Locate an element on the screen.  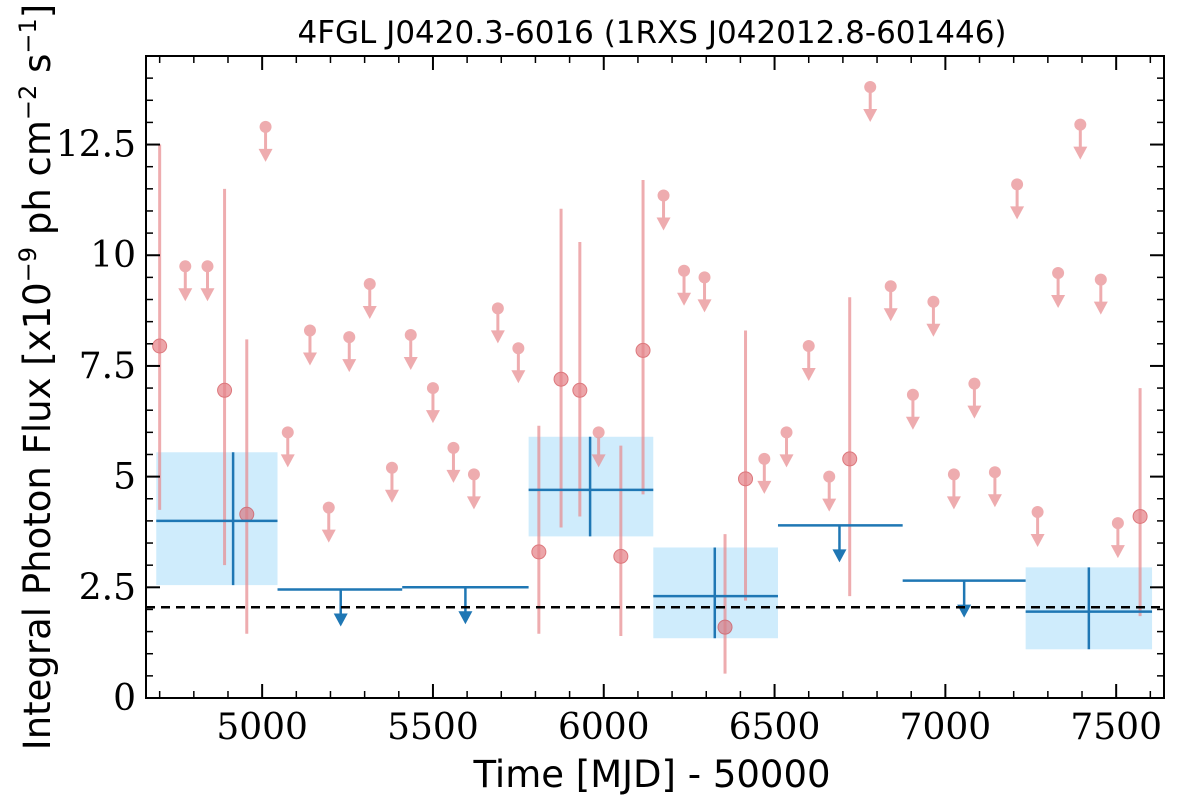
y-axis-label: Integral Photon Flux [x10−9 ph cm−2 s−1] is located at coordinates (36, 377).